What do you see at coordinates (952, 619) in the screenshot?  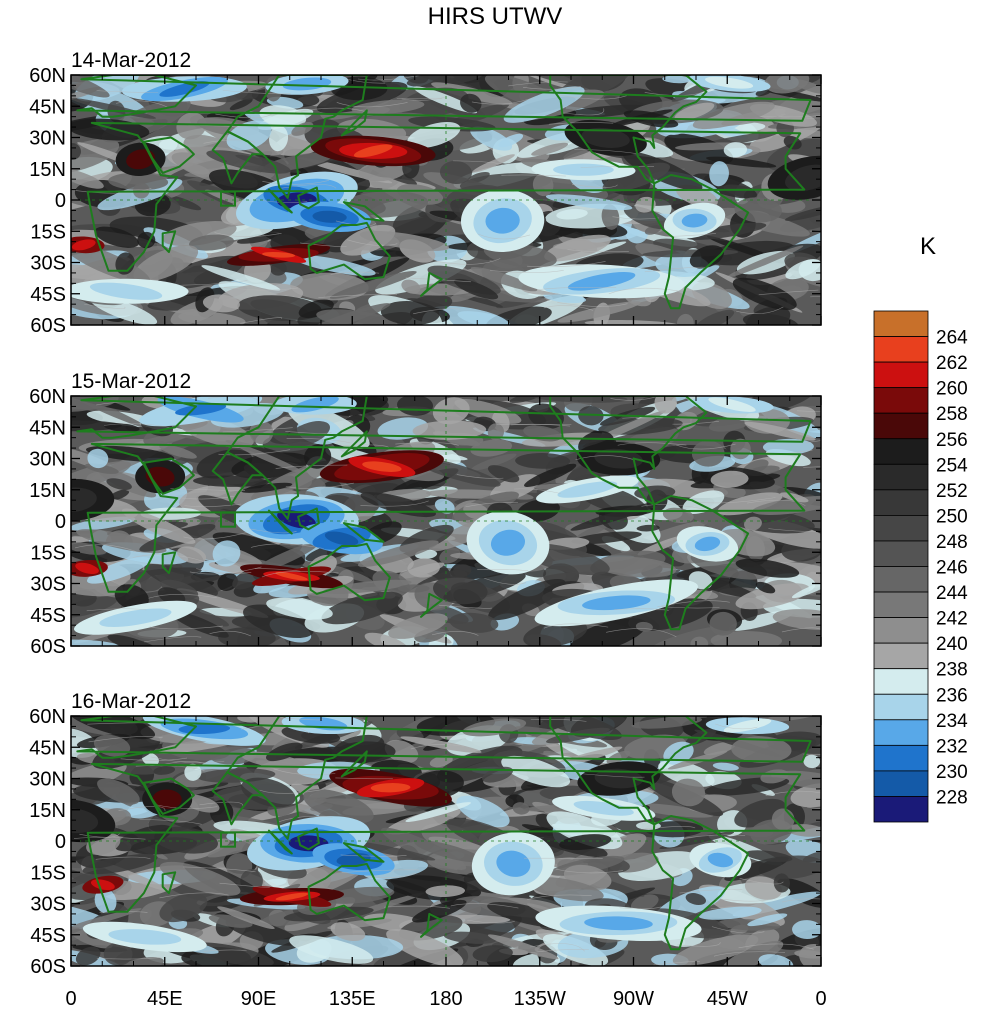 I see `colorbar-label: 242` at bounding box center [952, 619].